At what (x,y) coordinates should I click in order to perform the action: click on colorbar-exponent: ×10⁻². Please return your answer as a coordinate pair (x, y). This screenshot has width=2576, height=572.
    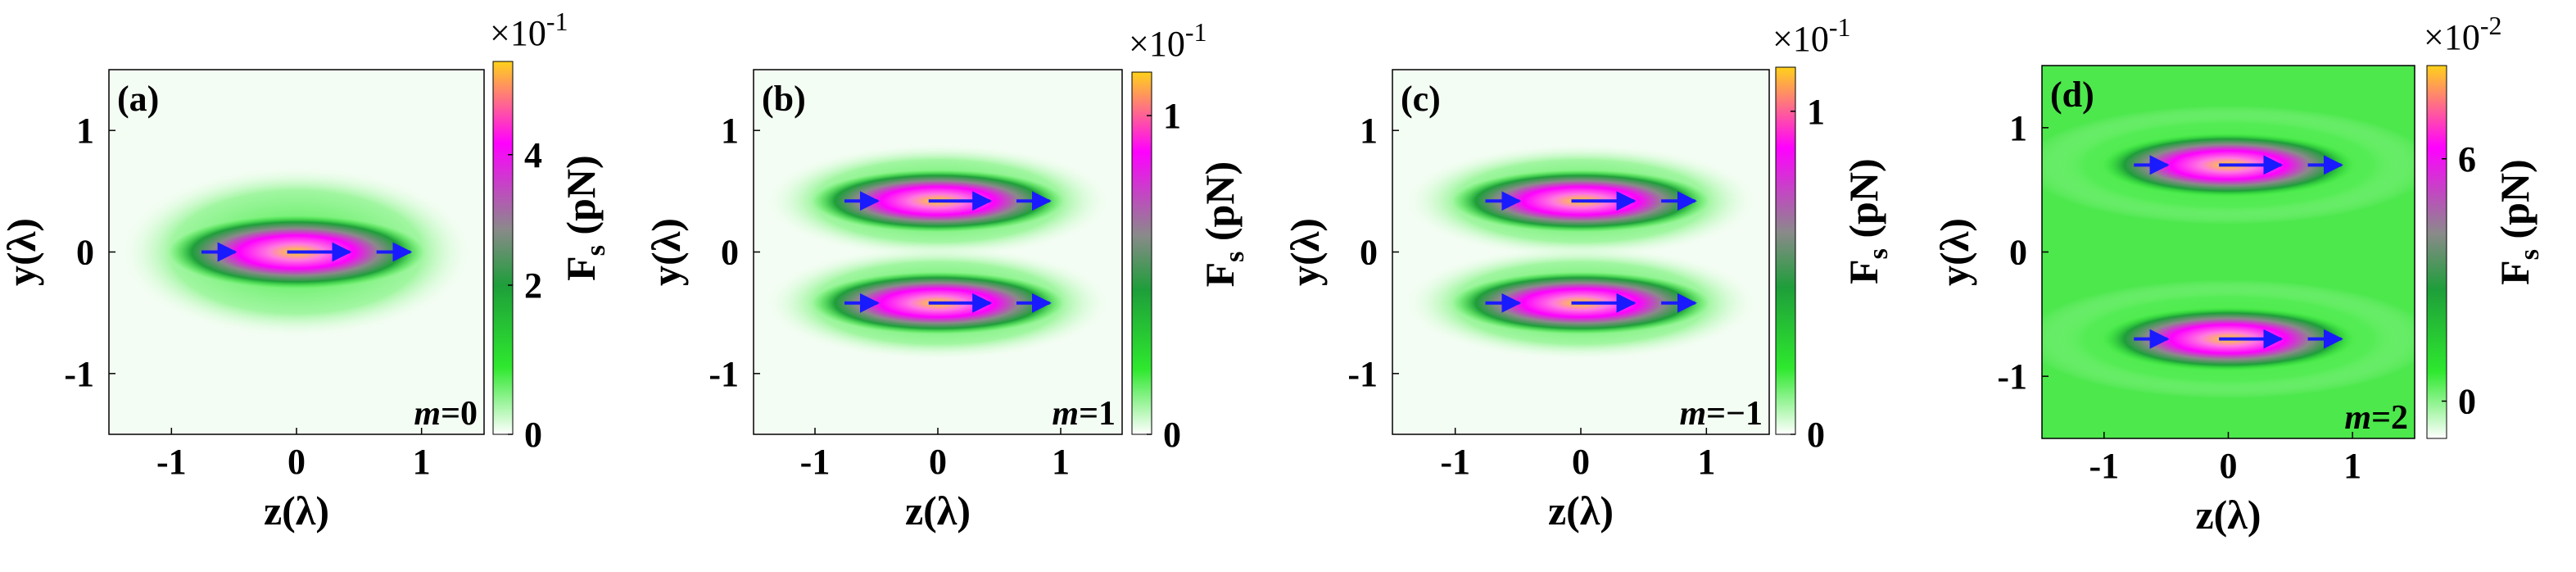
    Looking at the image, I should click on (2462, 34).